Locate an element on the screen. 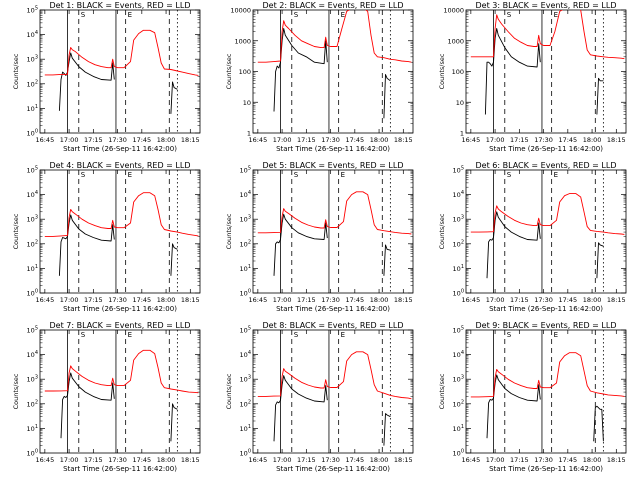  y-tick-label: 10 is located at coordinates (460, 103).